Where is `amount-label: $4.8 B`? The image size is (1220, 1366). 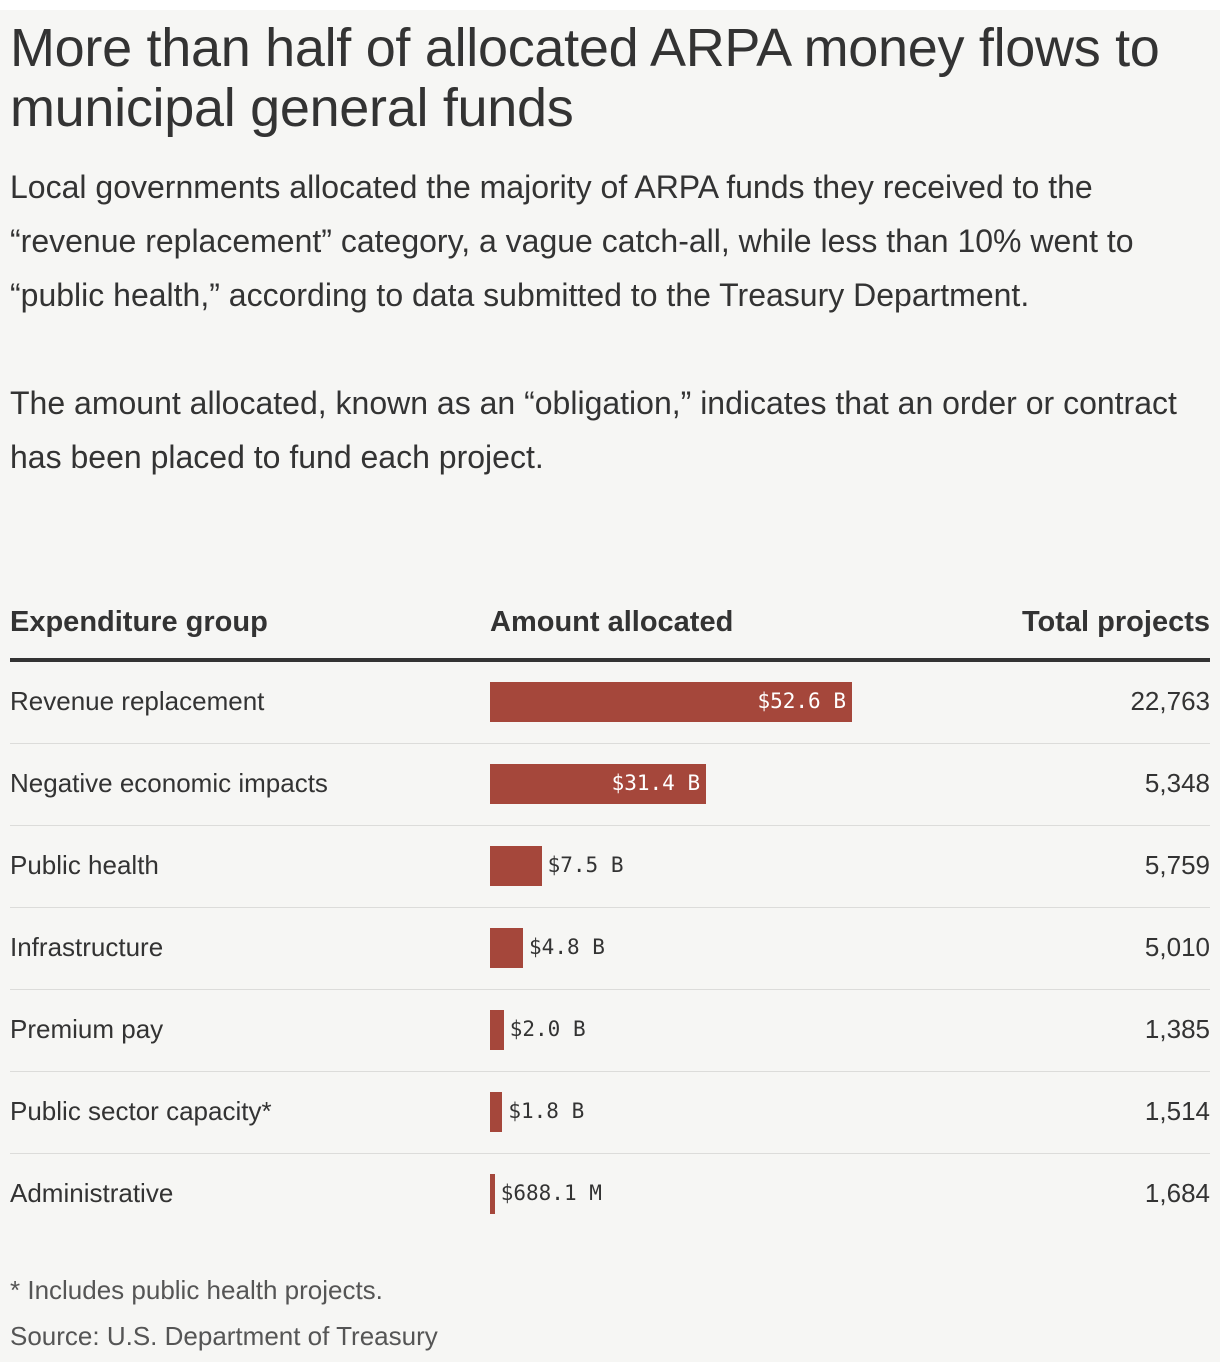
amount-label: $4.8 B is located at coordinates (567, 947).